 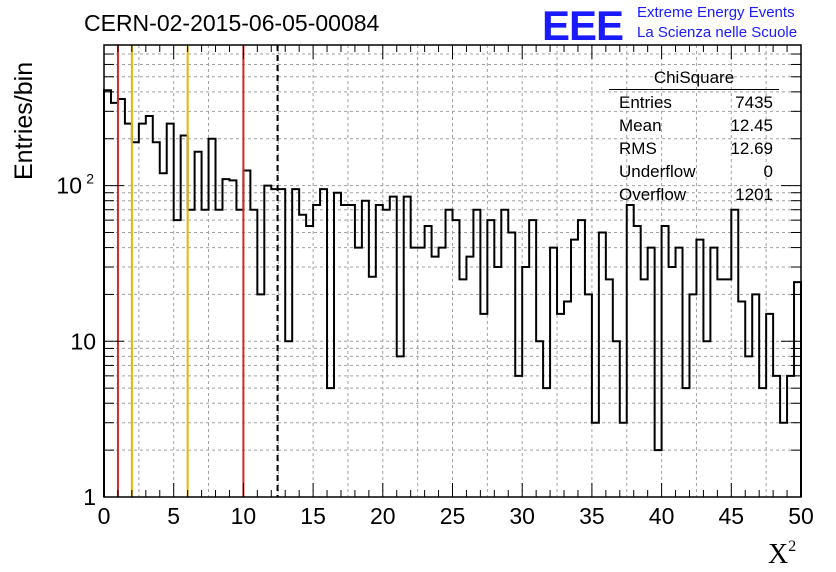 I want to click on x-tick-label: 45, so click(x=732, y=516).